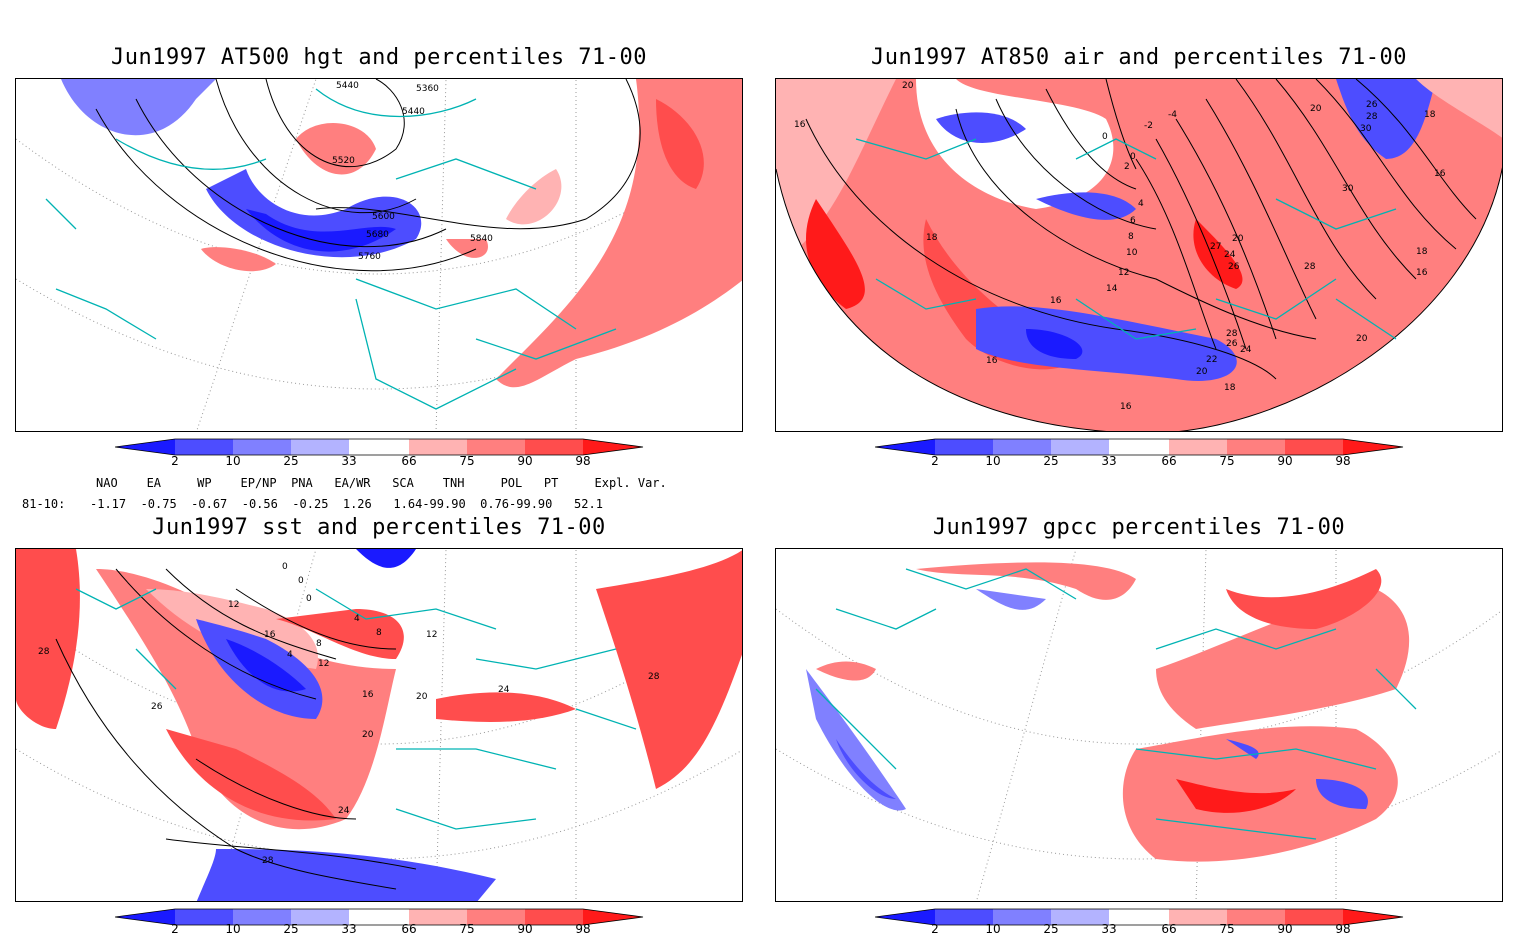  I want to click on contour-label: 5760, so click(369, 257).